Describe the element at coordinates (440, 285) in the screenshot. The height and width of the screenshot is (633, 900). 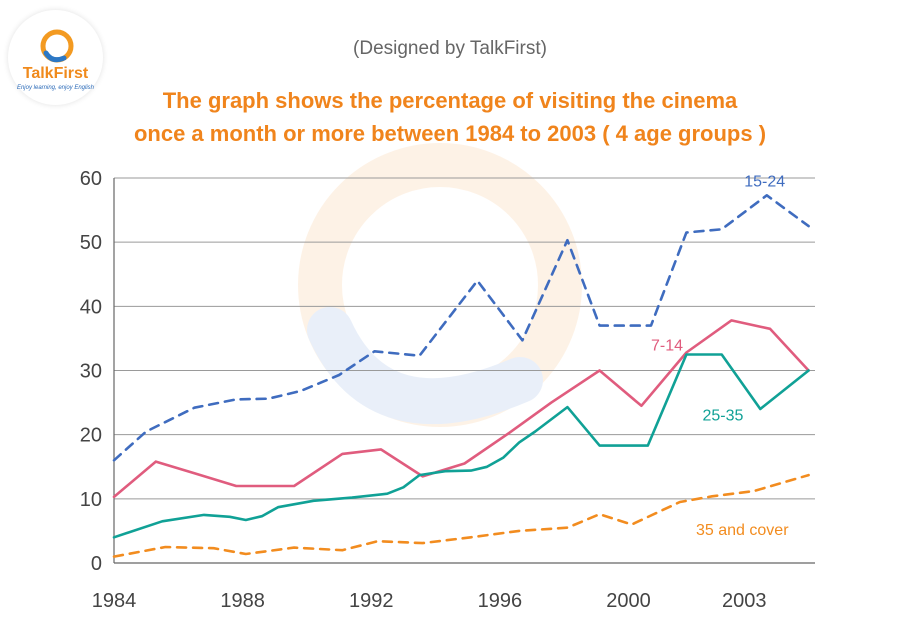
I see `watermark-logo` at that location.